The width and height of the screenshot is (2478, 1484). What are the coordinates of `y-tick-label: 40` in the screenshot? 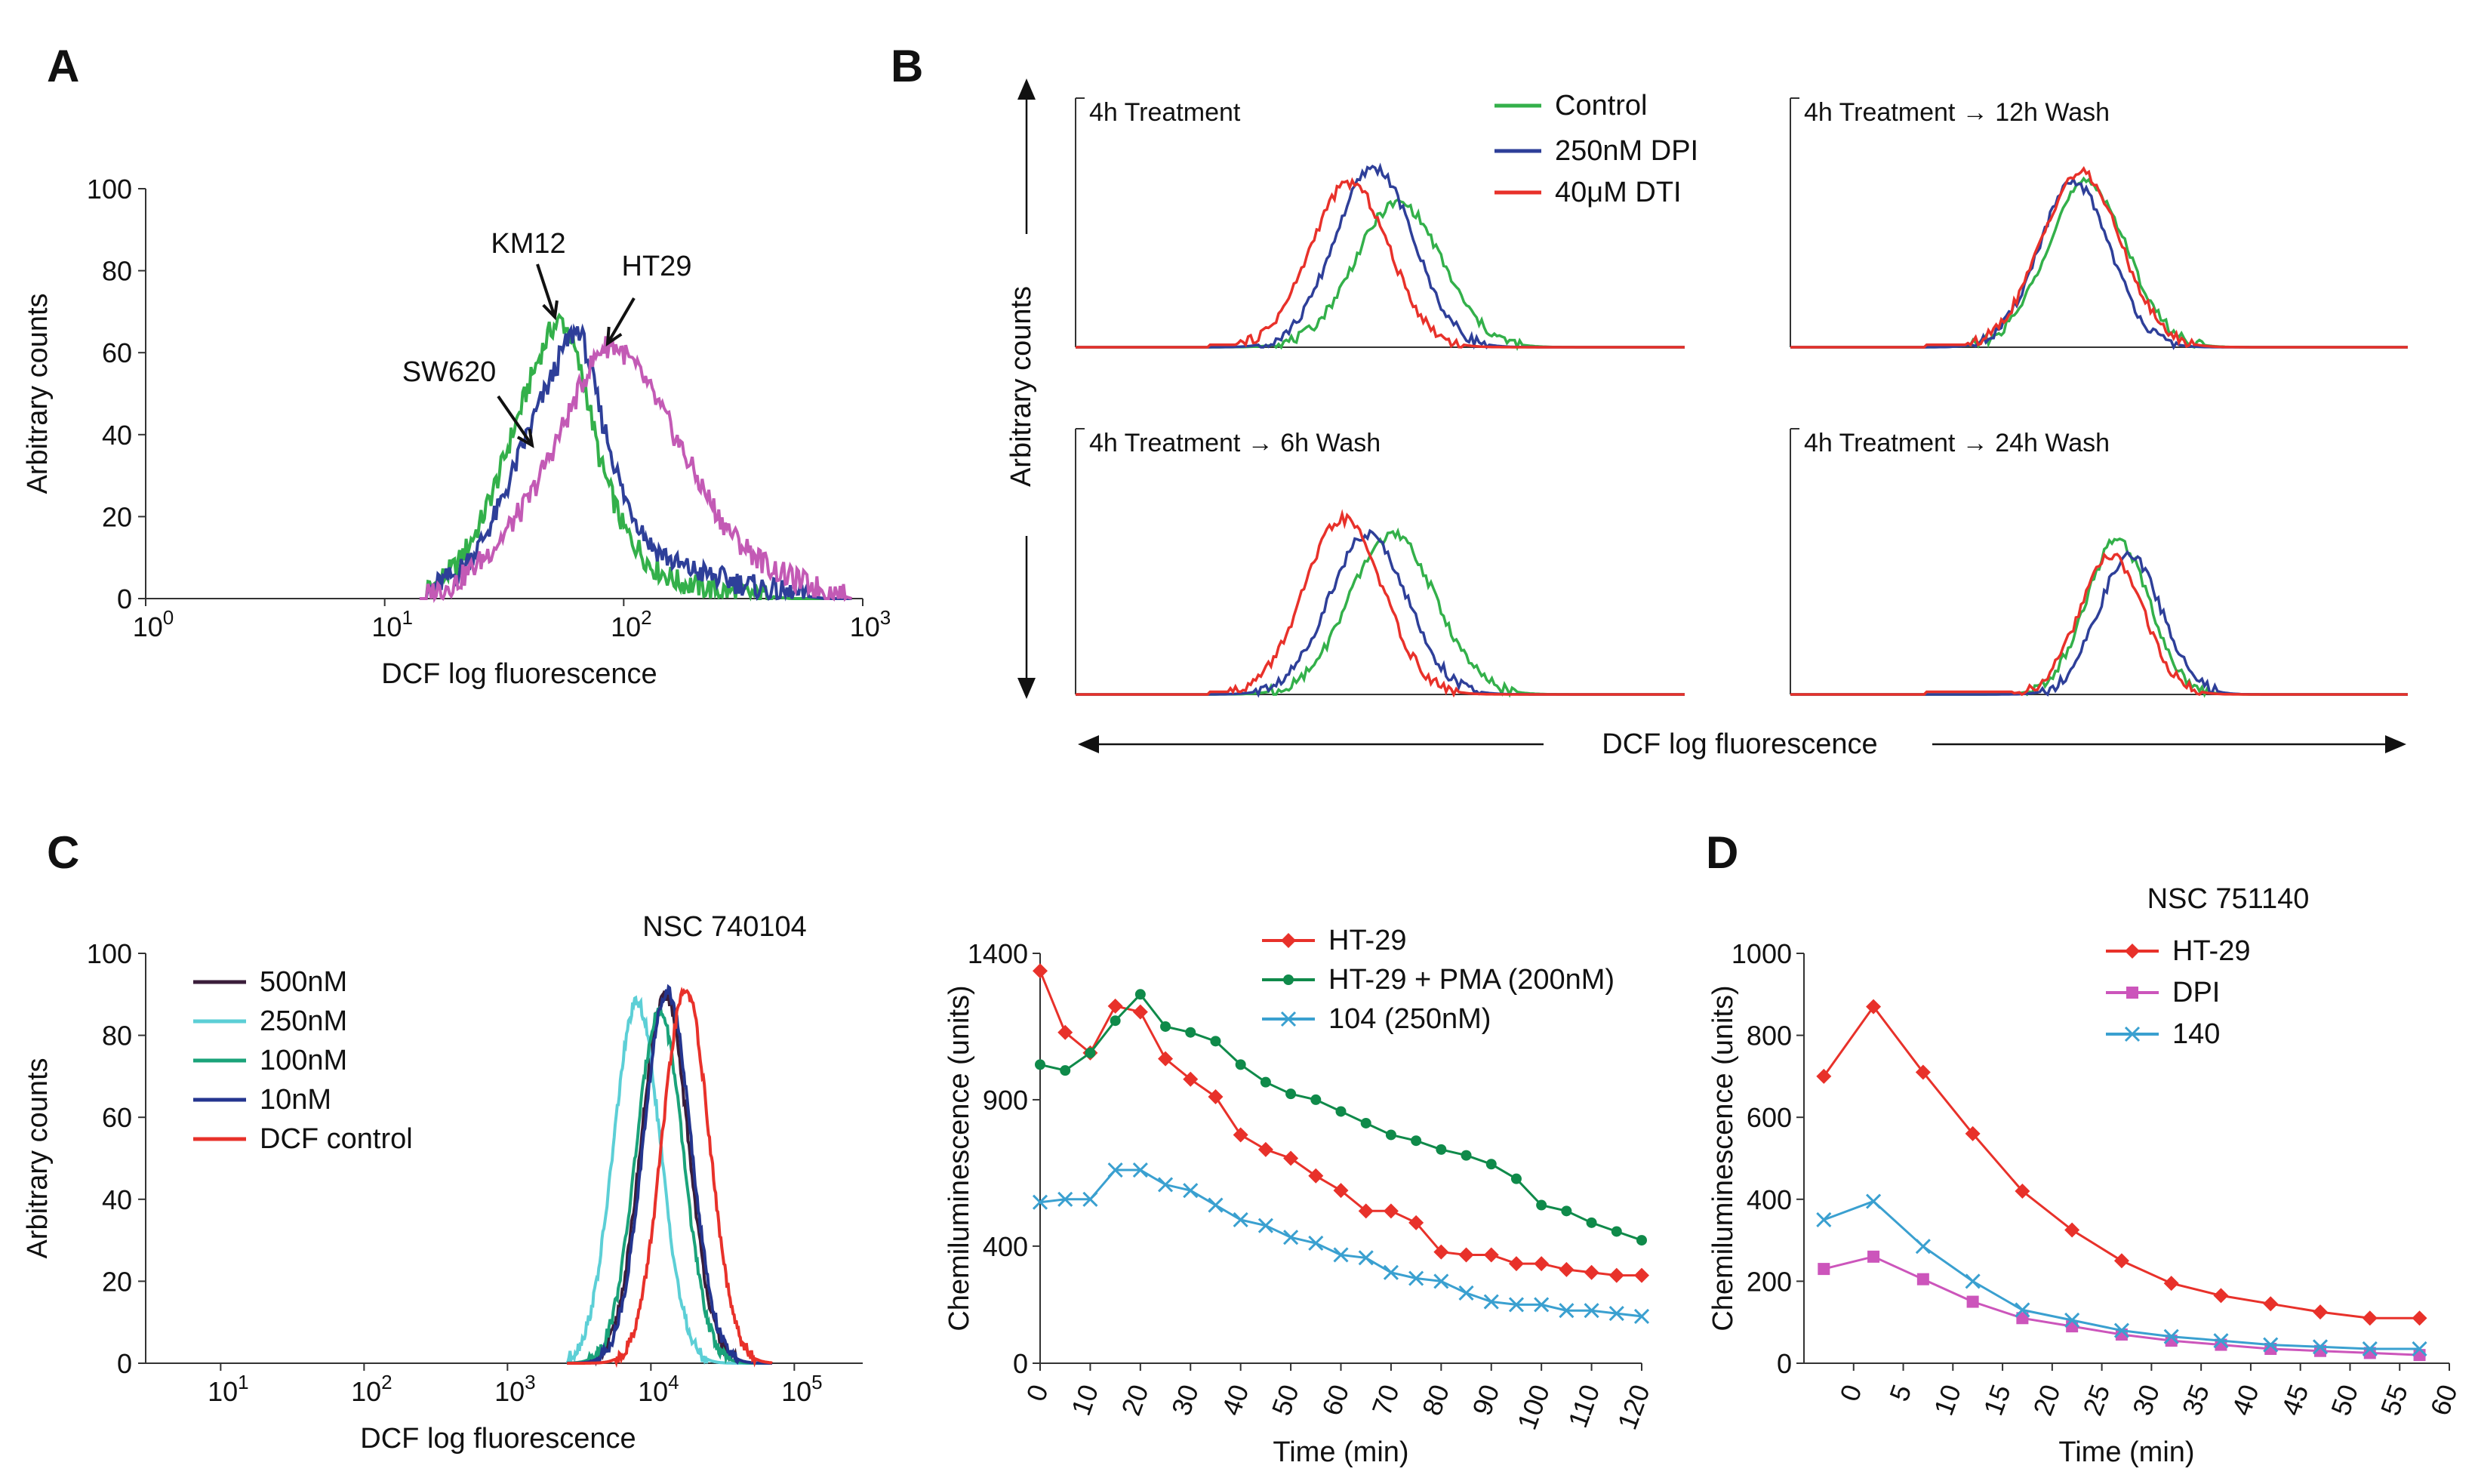 It's located at (117, 1199).